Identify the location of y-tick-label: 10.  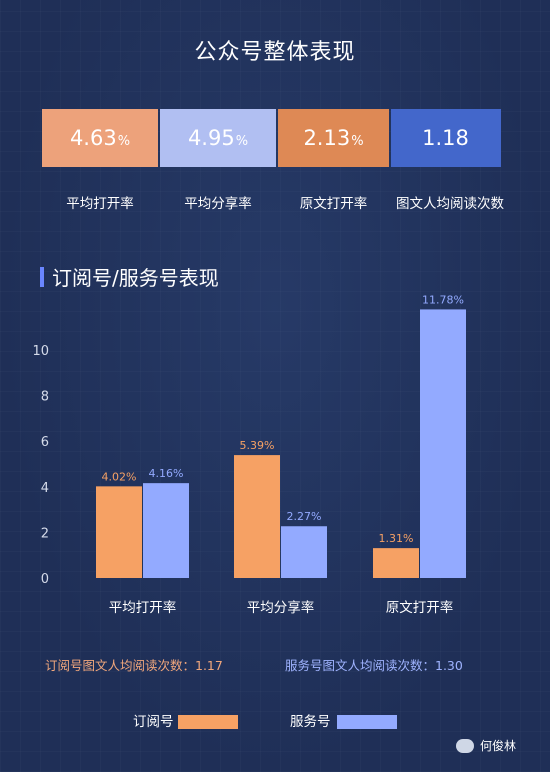
(40, 351).